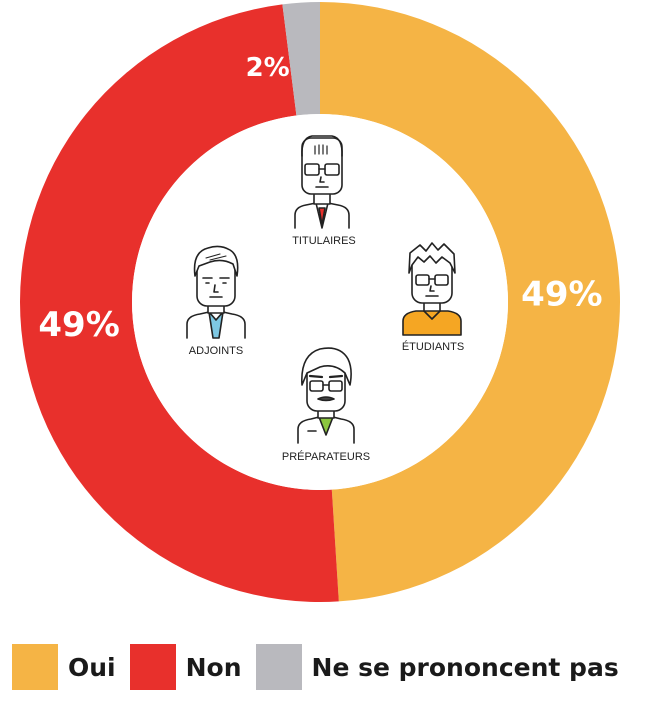  Describe the element at coordinates (92, 667) in the screenshot. I see `legend-label-oui: Oui` at that location.